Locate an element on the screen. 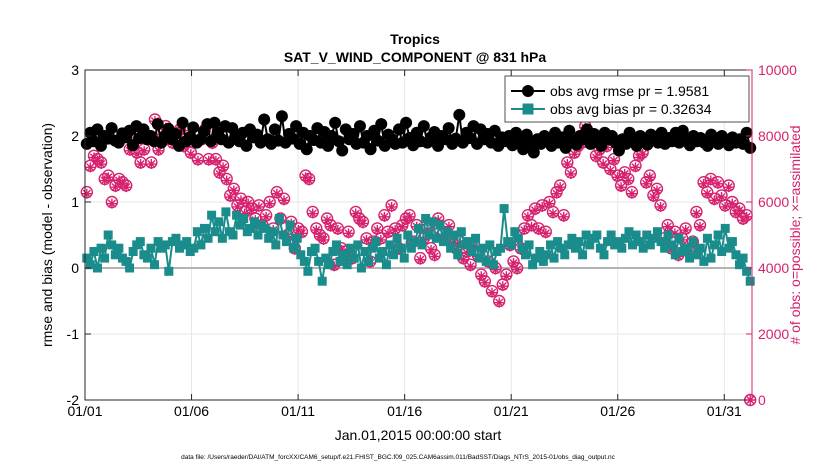  series-square is located at coordinates (418, 245).